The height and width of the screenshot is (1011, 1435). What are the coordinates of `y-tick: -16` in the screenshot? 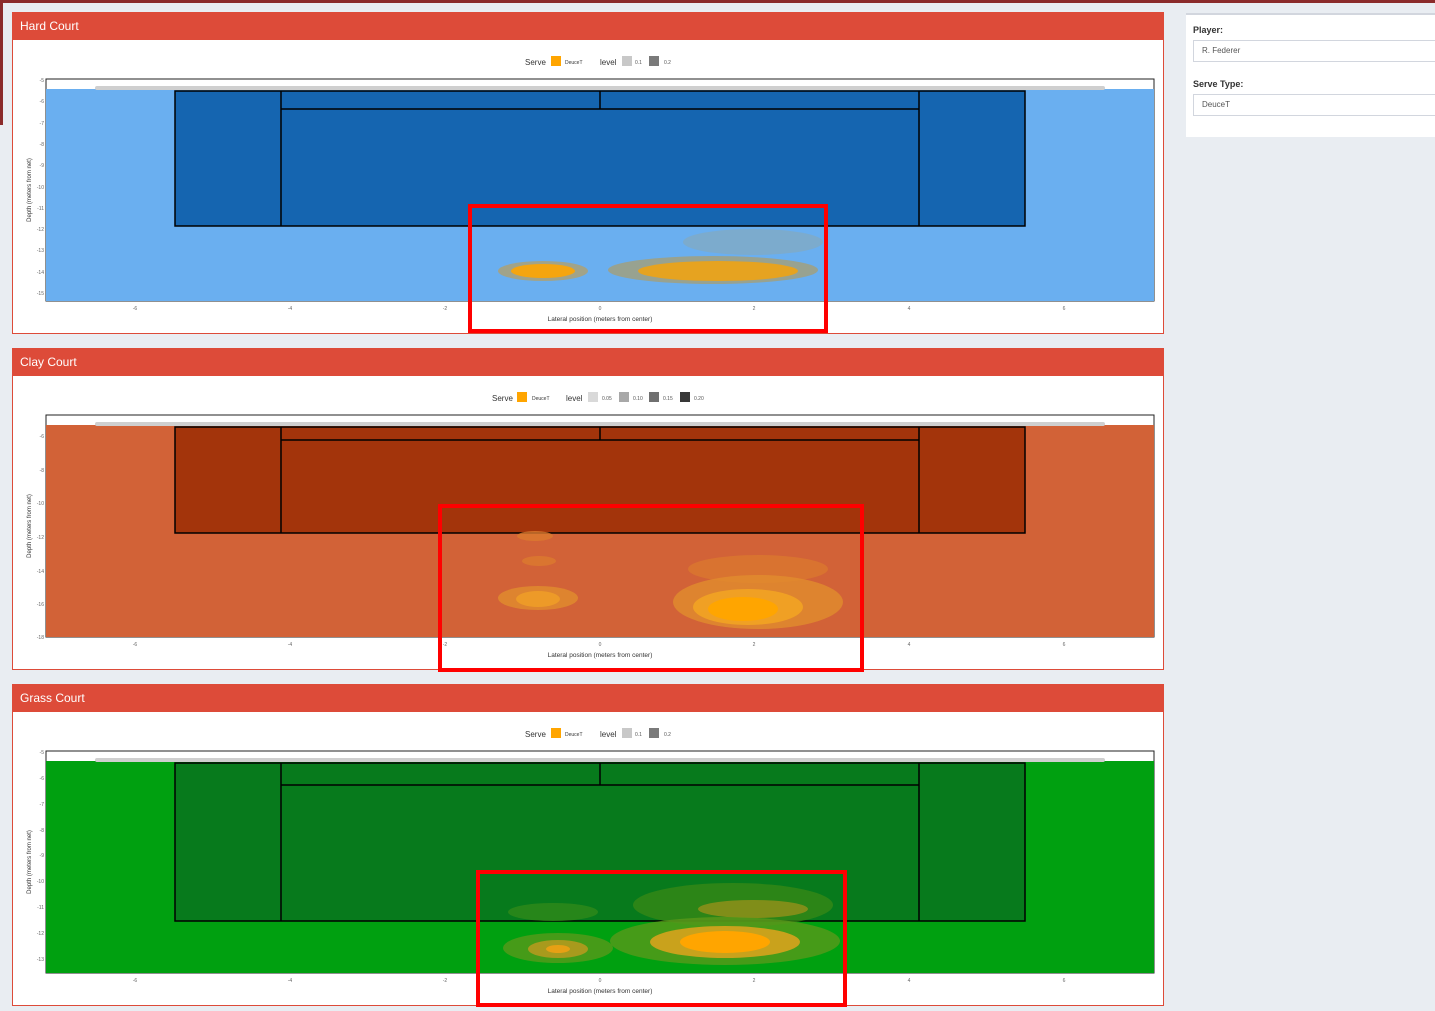 It's located at (40, 605).